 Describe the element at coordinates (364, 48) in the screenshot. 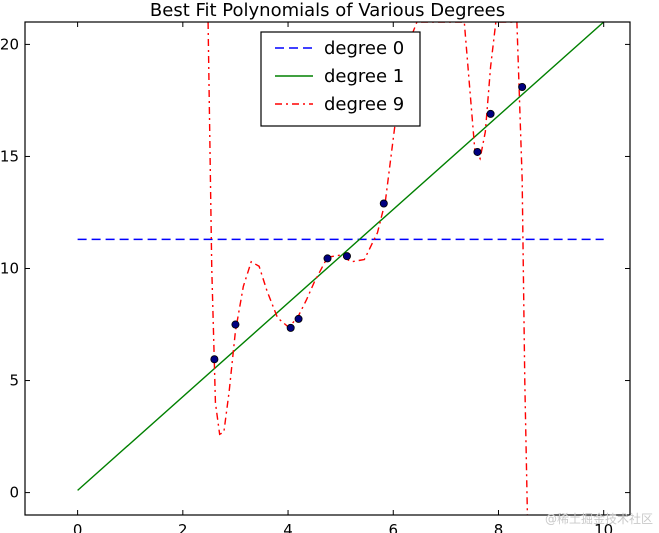

I see `legend-label: degree 0` at that location.